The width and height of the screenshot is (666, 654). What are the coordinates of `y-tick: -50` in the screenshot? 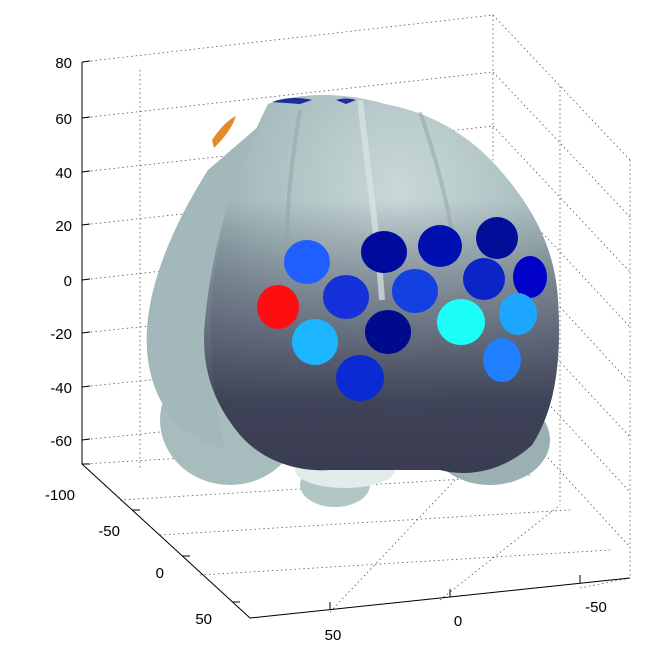 It's located at (109, 531).